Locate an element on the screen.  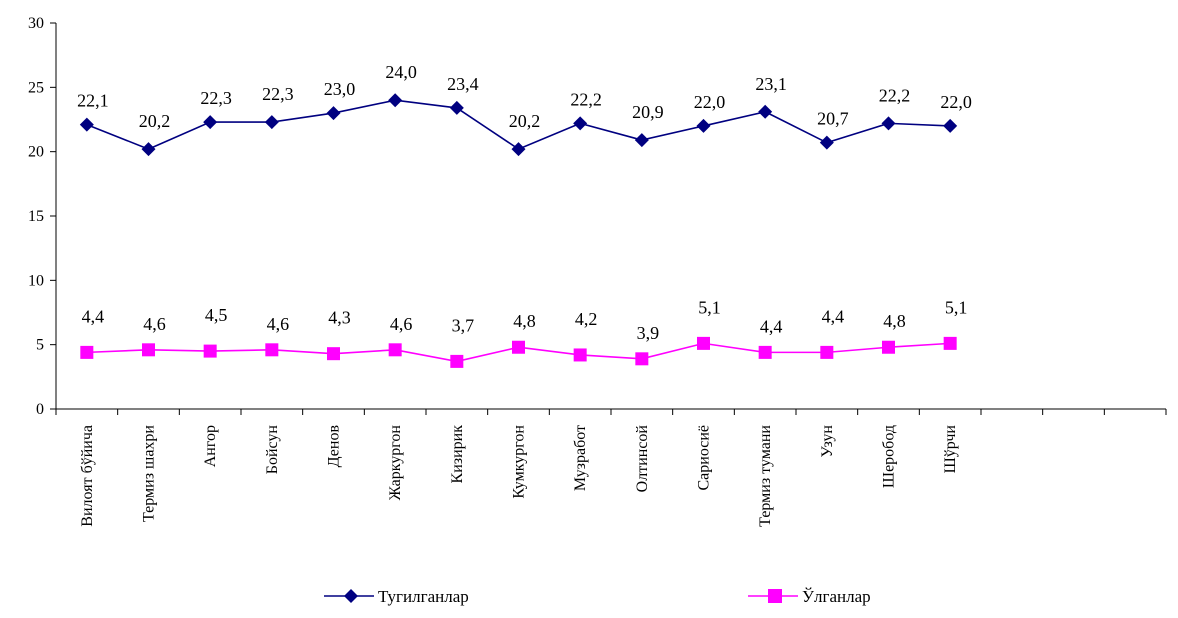
data-label: 20,7 is located at coordinates (833, 119).